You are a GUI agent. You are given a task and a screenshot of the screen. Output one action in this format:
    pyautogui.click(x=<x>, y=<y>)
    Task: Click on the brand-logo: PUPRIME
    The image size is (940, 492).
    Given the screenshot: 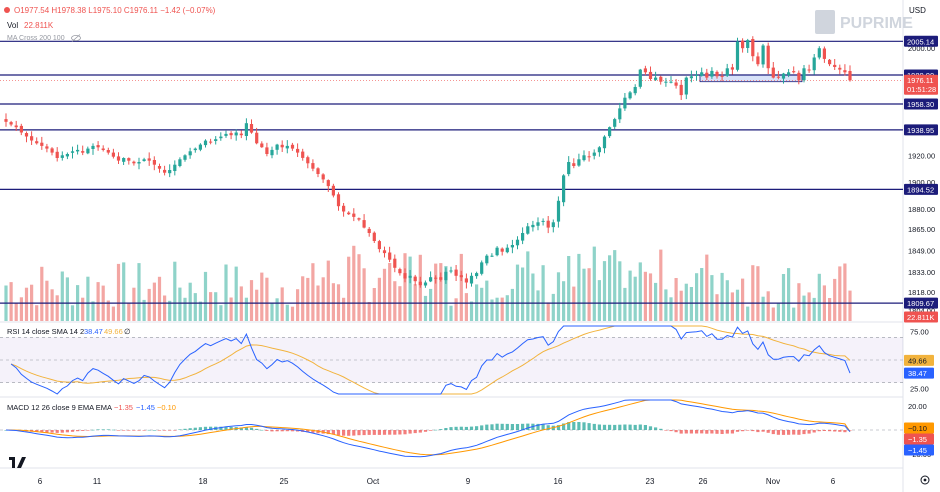 What is the action you would take?
    pyautogui.click(x=864, y=22)
    